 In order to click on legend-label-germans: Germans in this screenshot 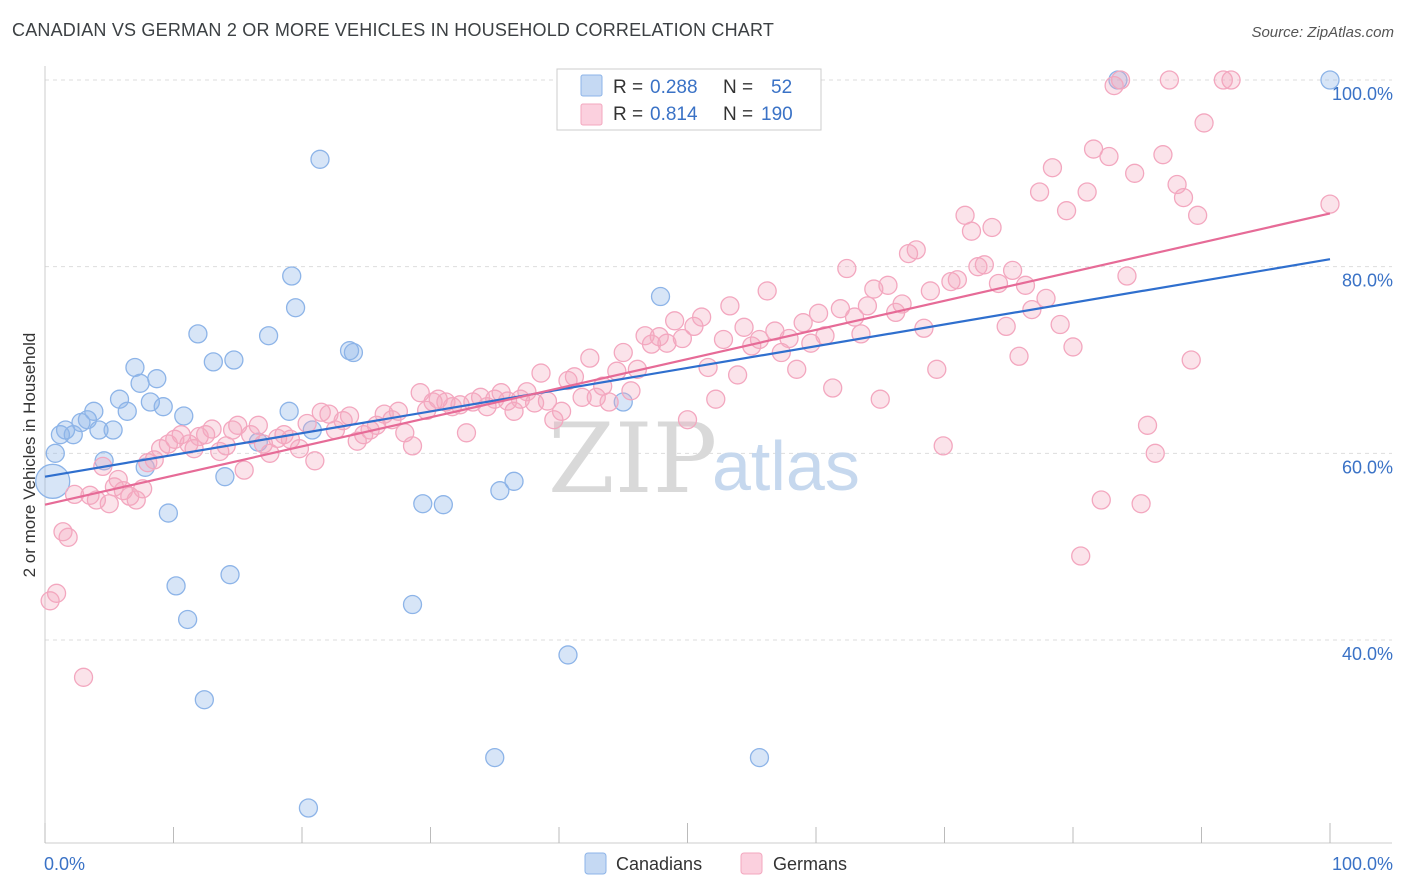, I will do `click(810, 864)`.